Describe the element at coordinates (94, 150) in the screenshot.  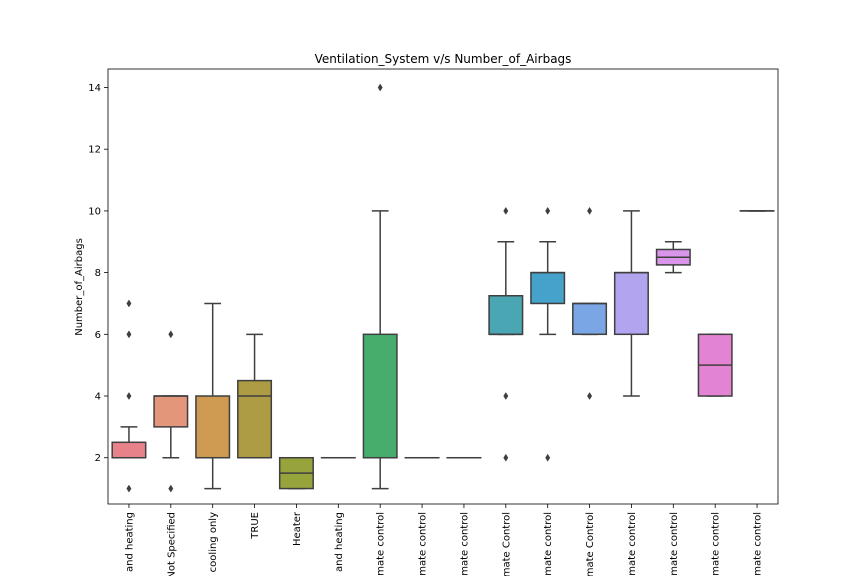
I see `y-tick-label: 12` at that location.